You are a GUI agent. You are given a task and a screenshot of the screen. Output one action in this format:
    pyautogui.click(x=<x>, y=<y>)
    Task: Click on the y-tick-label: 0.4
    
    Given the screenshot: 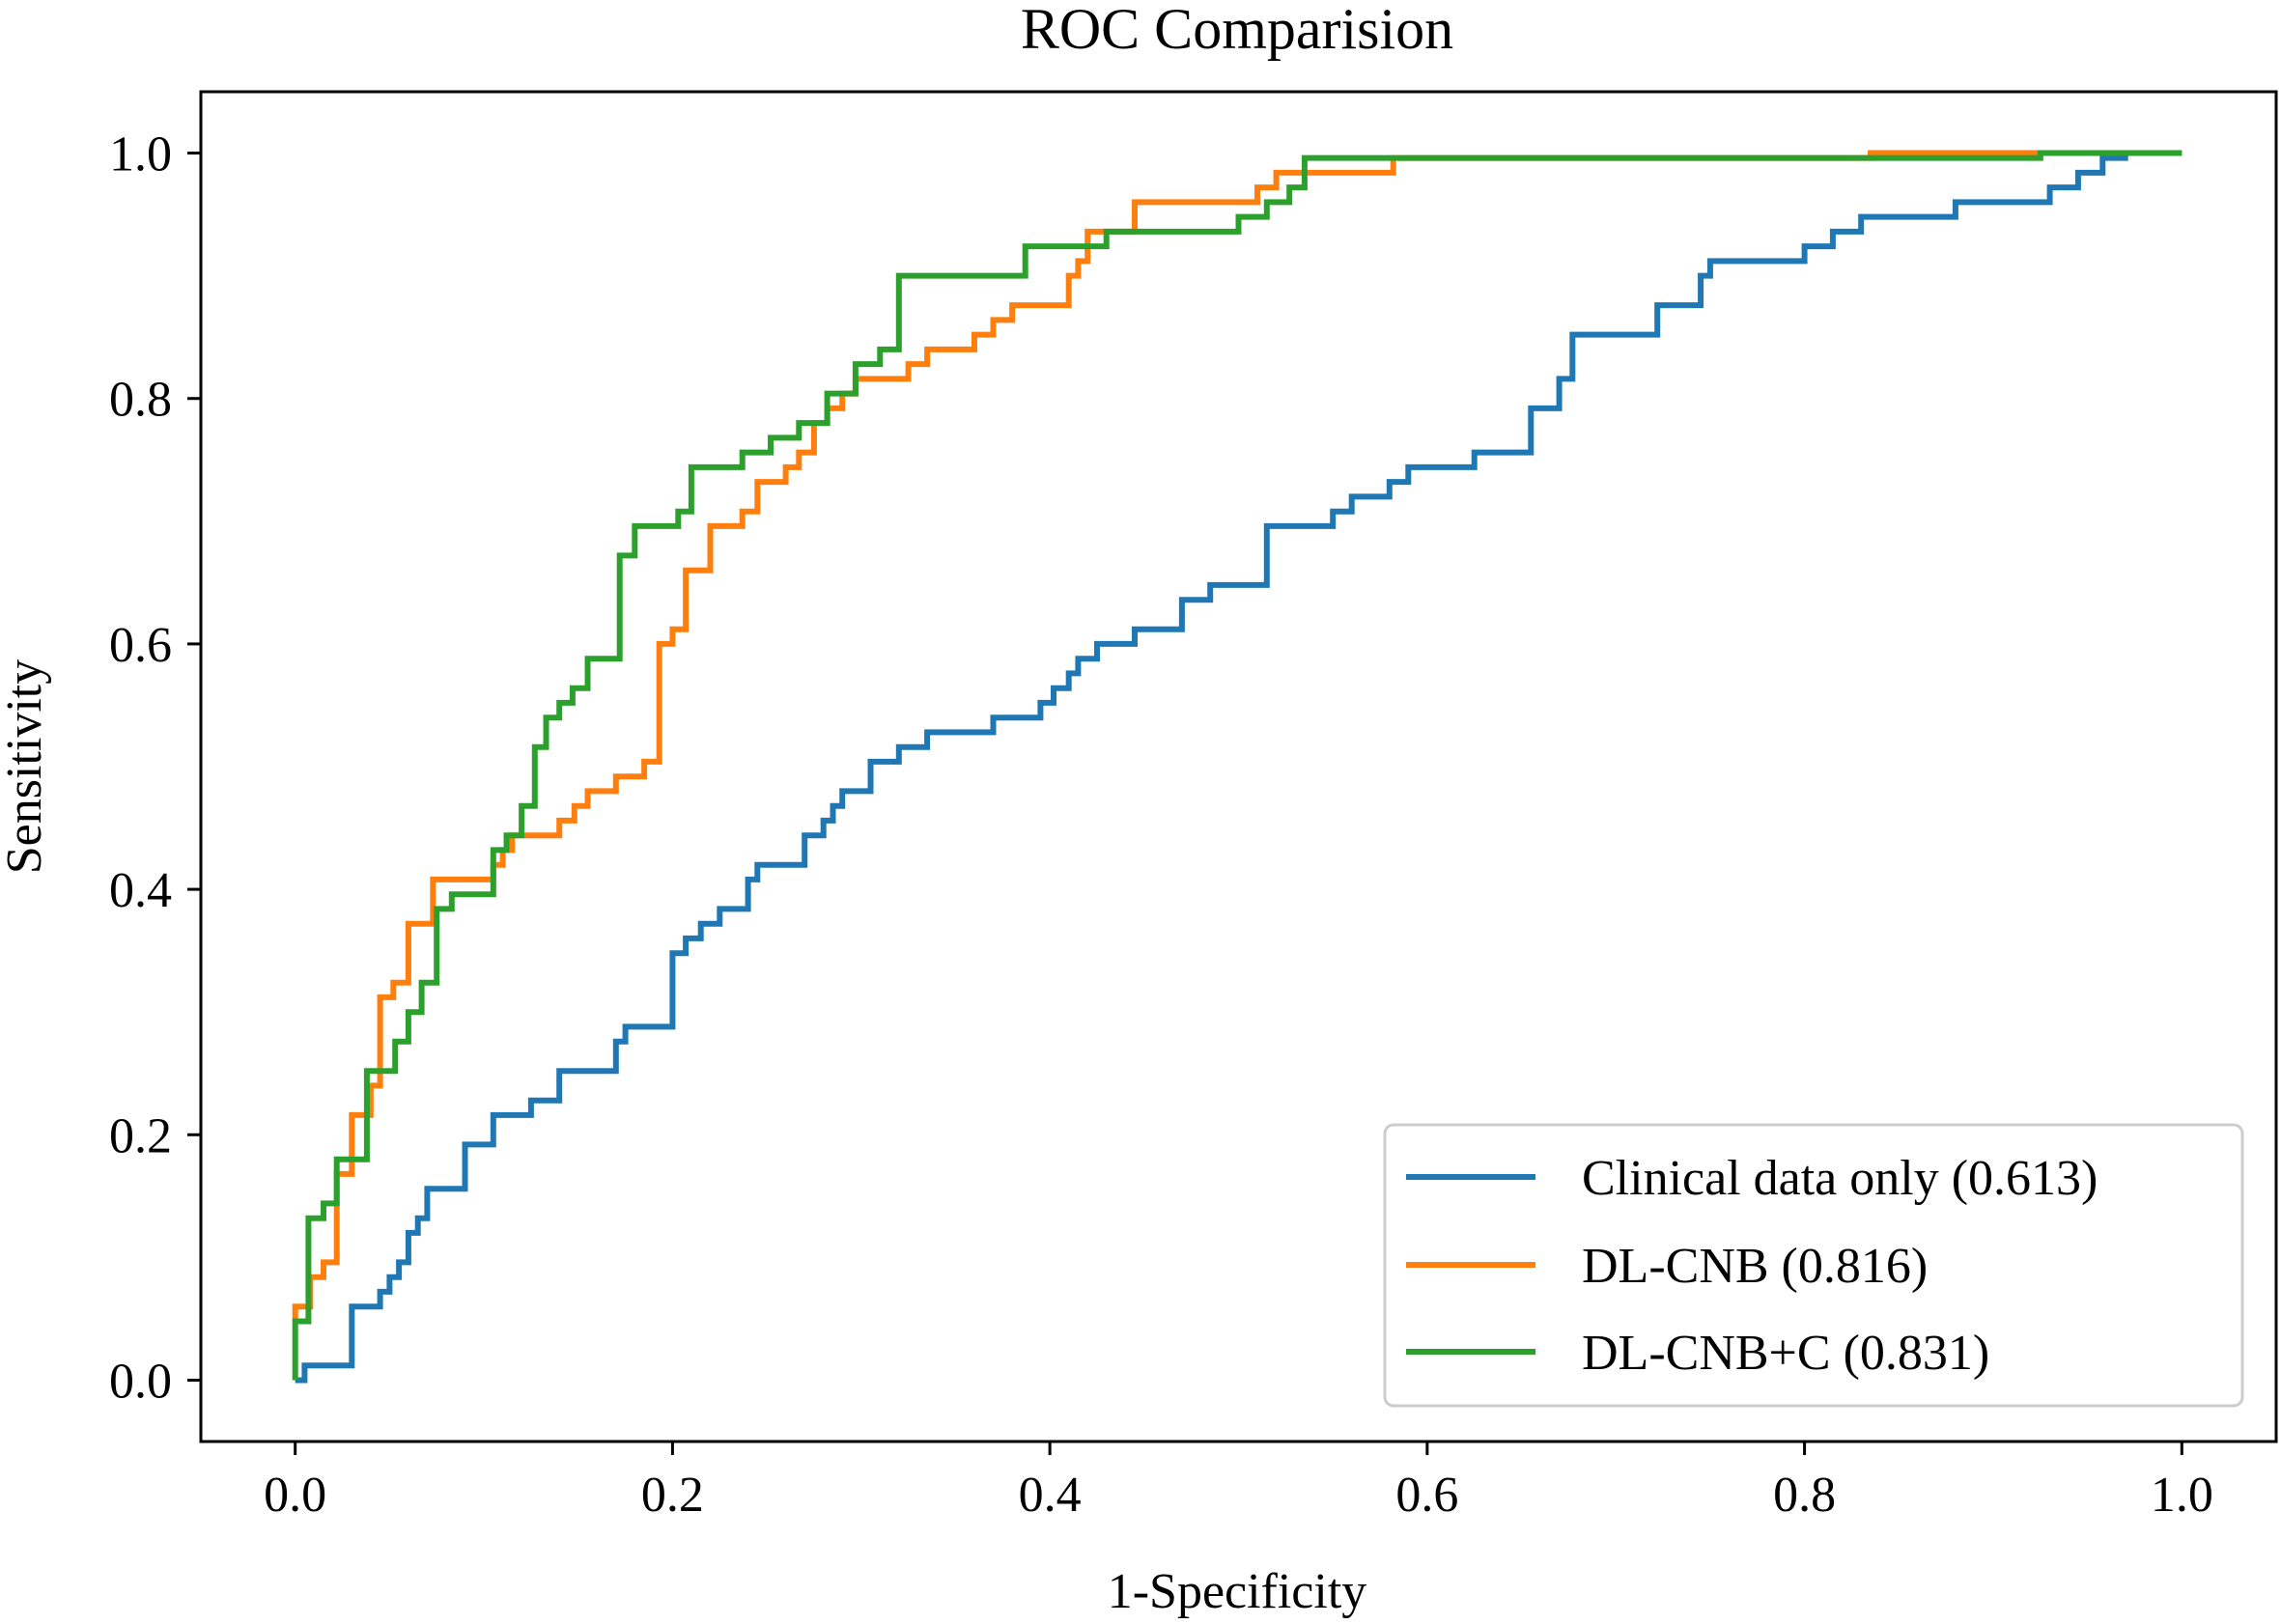 What is the action you would take?
    pyautogui.click(x=140, y=891)
    